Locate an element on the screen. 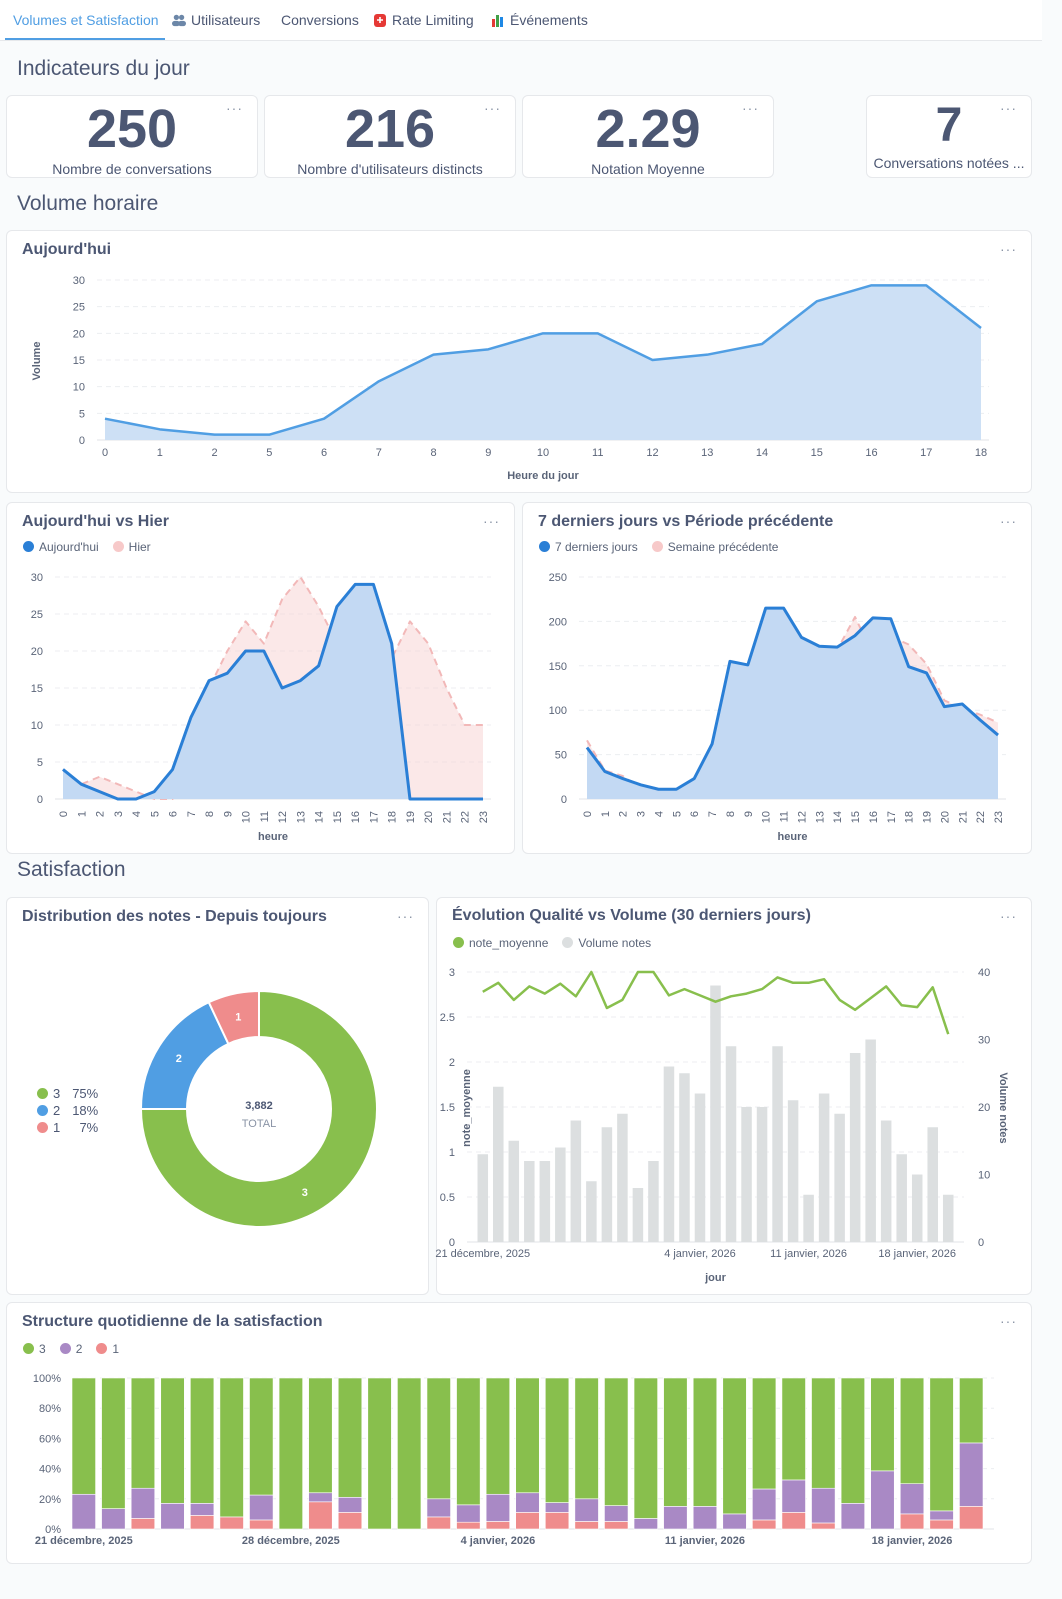  legend-item: note_moyenne is located at coordinates (500, 943).